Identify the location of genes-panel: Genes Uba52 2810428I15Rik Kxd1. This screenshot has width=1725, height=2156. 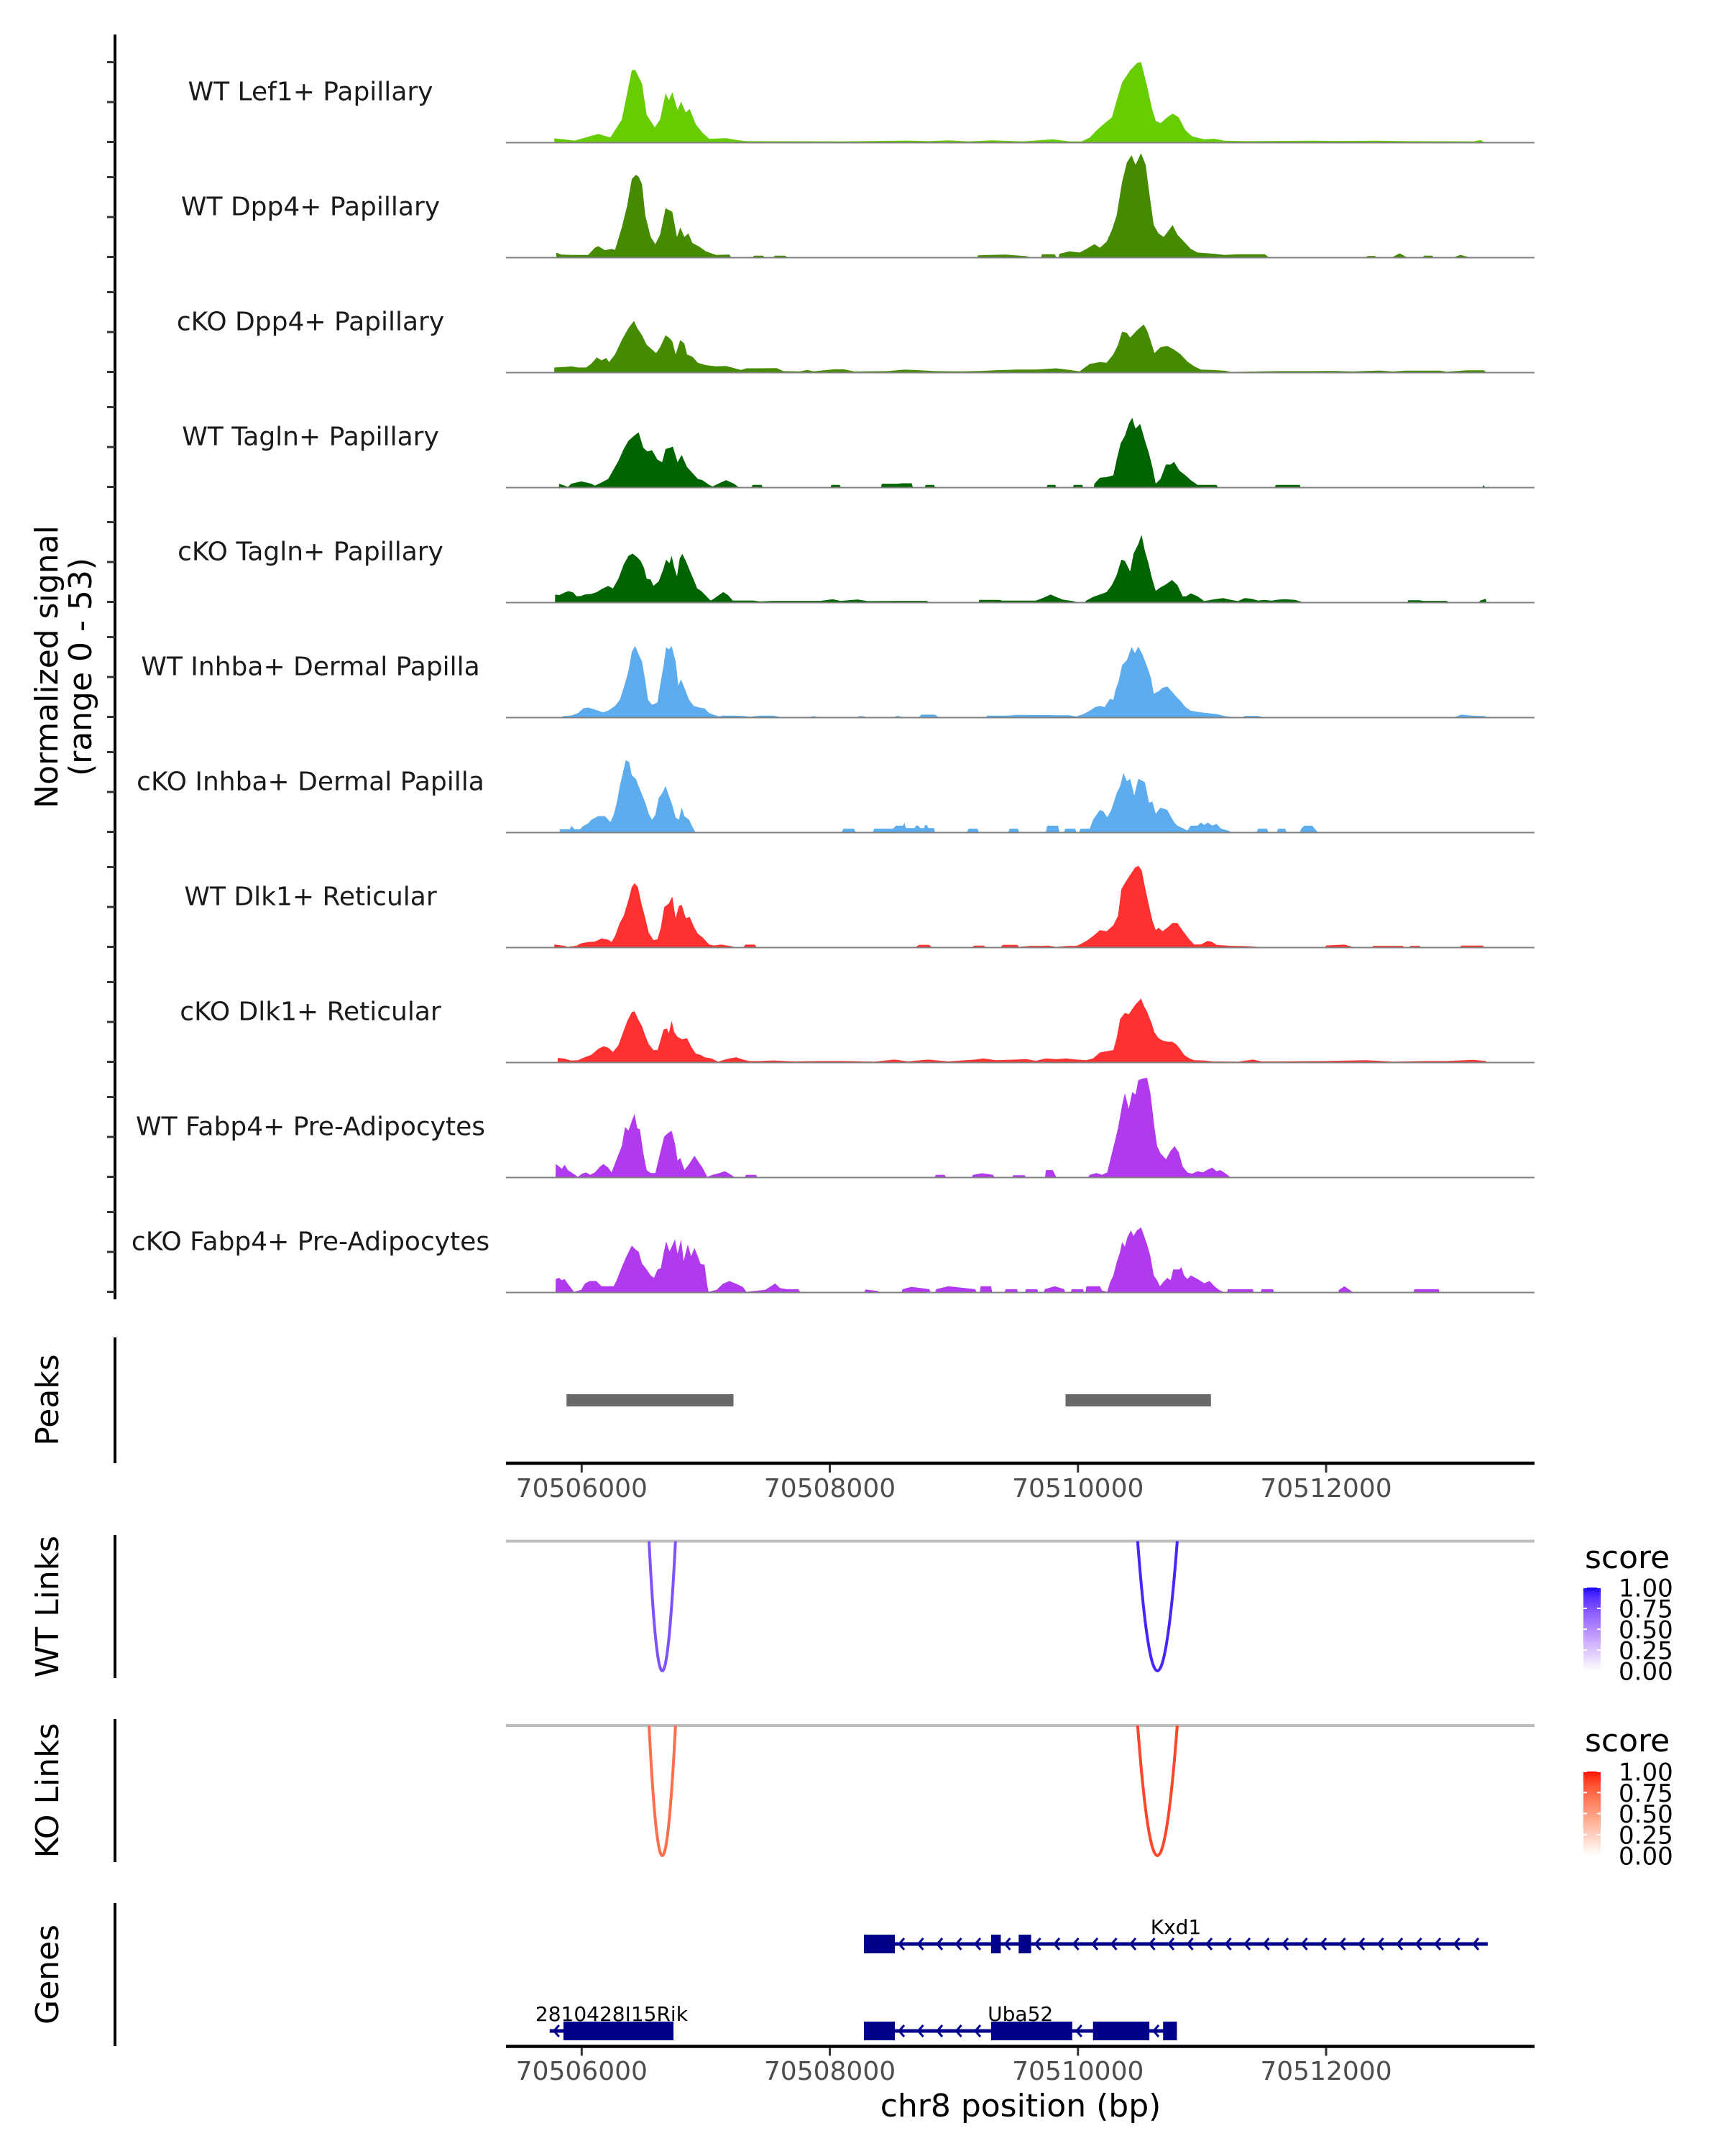
(758, 1974).